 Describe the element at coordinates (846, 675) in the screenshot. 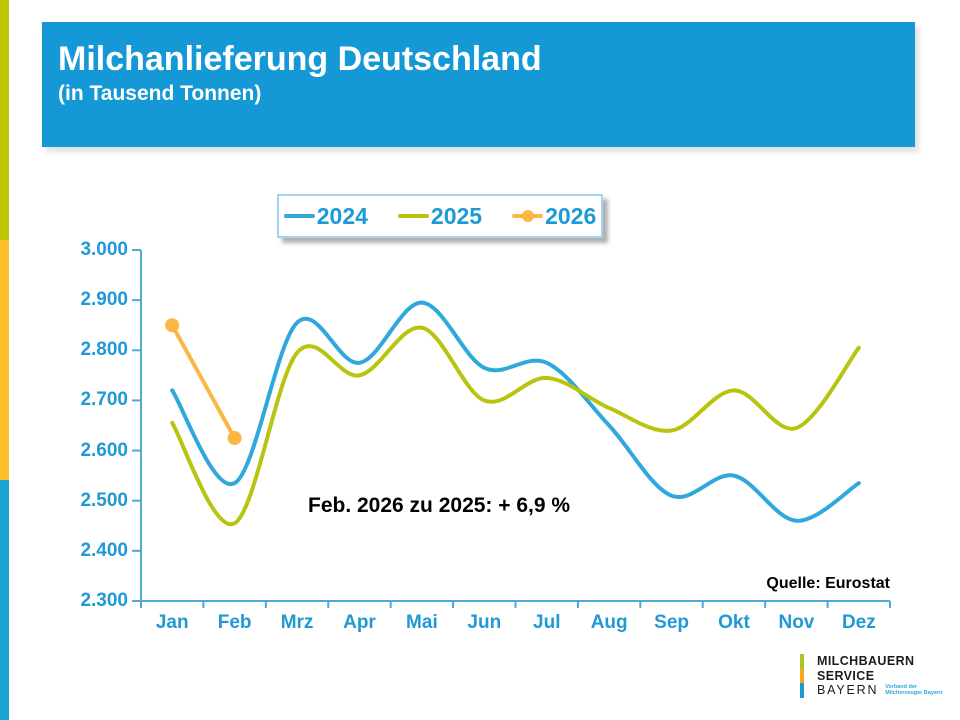

I see `logo-word-service: SERVICE` at that location.